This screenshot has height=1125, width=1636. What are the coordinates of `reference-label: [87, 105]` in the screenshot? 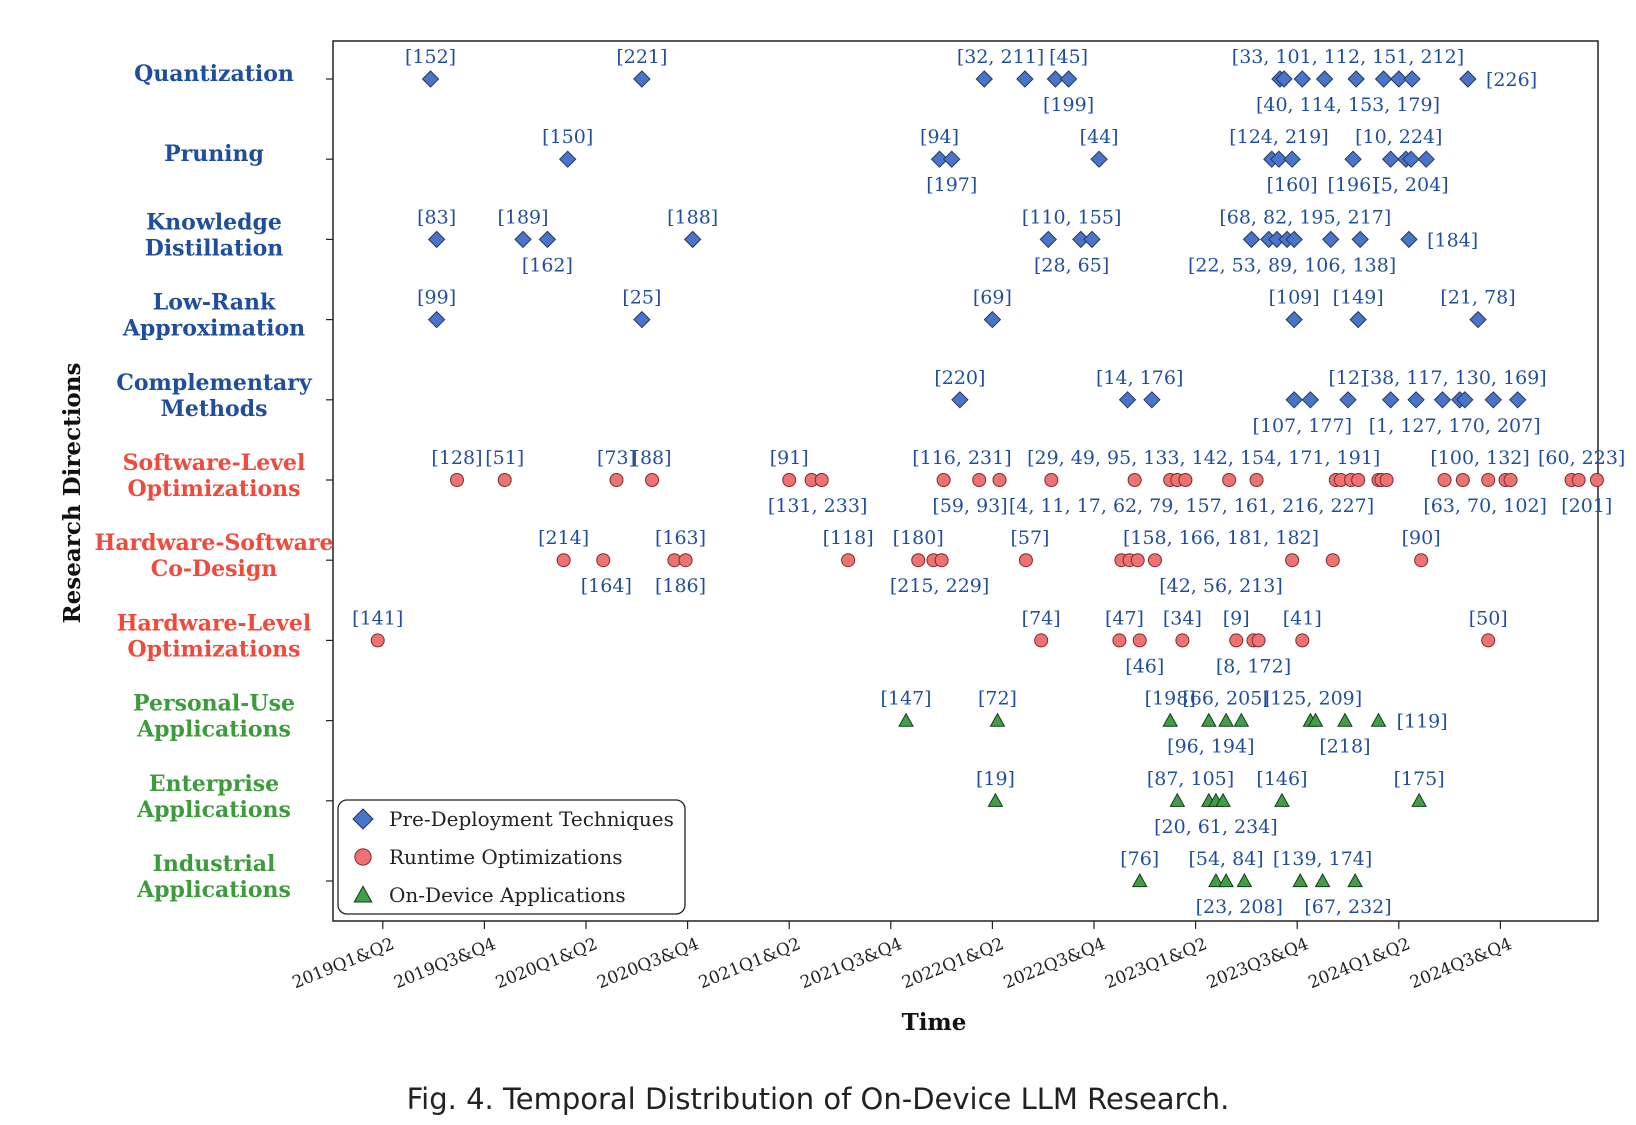 It's located at (1190, 779).